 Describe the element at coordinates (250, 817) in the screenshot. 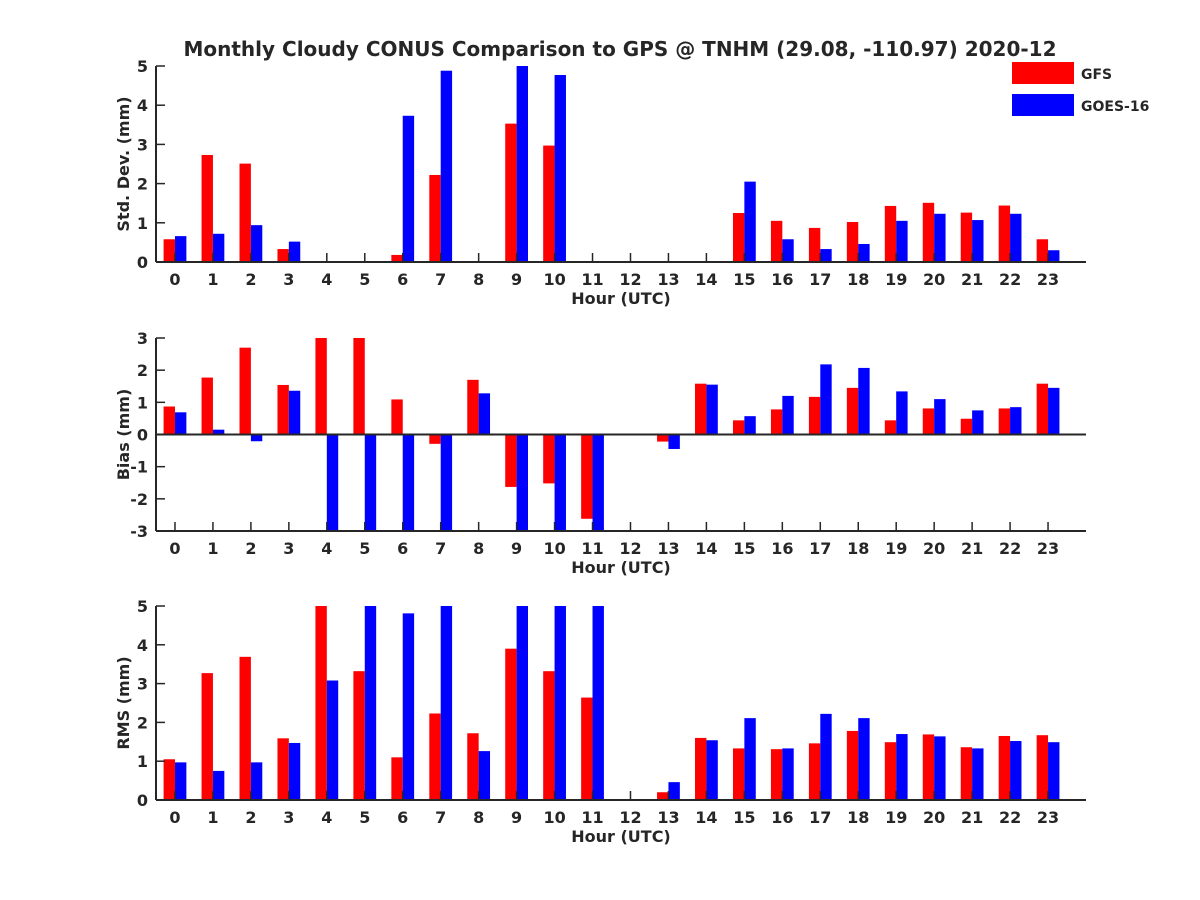

I see `rms-x-tick-label: 2` at that location.